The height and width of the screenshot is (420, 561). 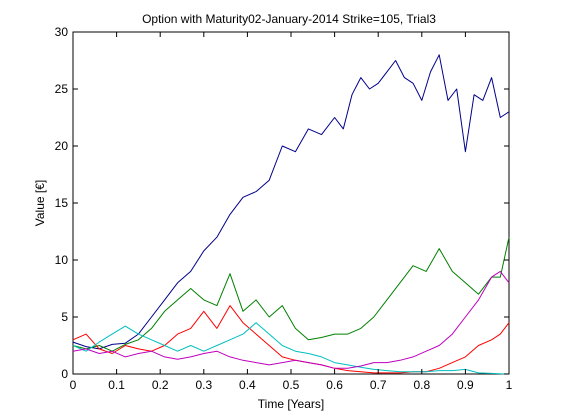 What do you see at coordinates (160, 385) in the screenshot?
I see `x-tick-label: 0.2` at bounding box center [160, 385].